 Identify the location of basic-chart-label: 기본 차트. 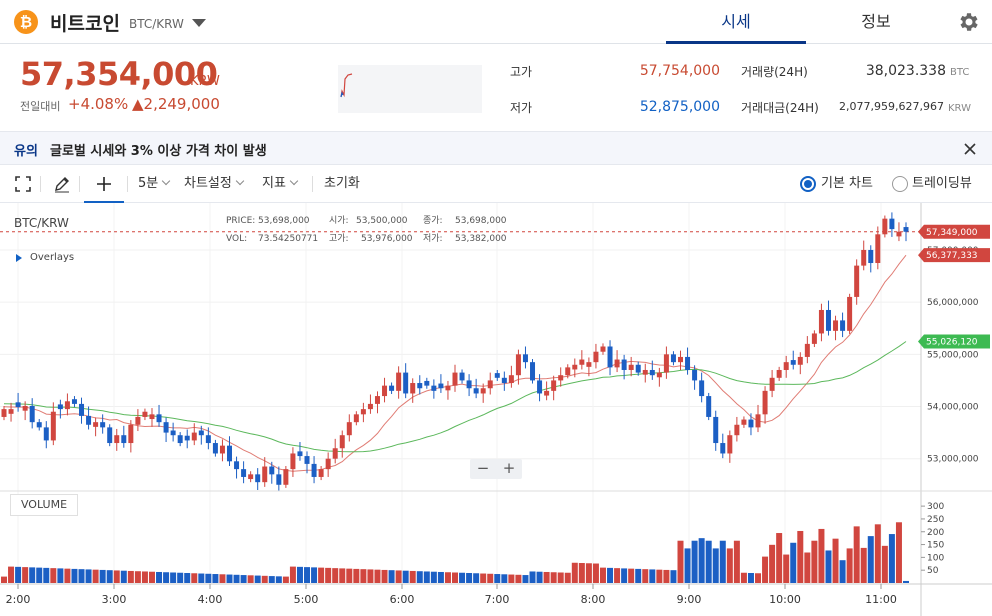
(847, 183).